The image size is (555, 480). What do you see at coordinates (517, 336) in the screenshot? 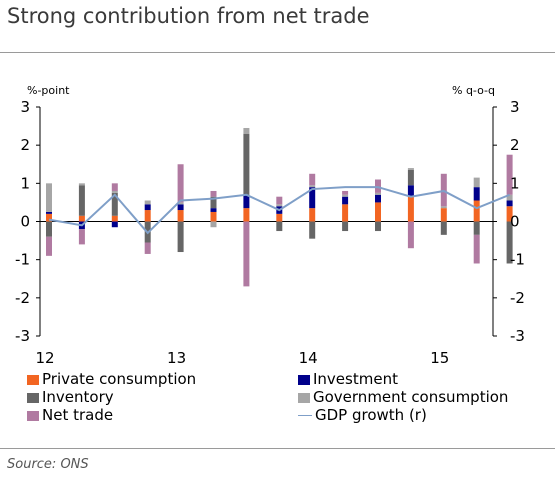
I see `right-tick-label: -3` at bounding box center [517, 336].